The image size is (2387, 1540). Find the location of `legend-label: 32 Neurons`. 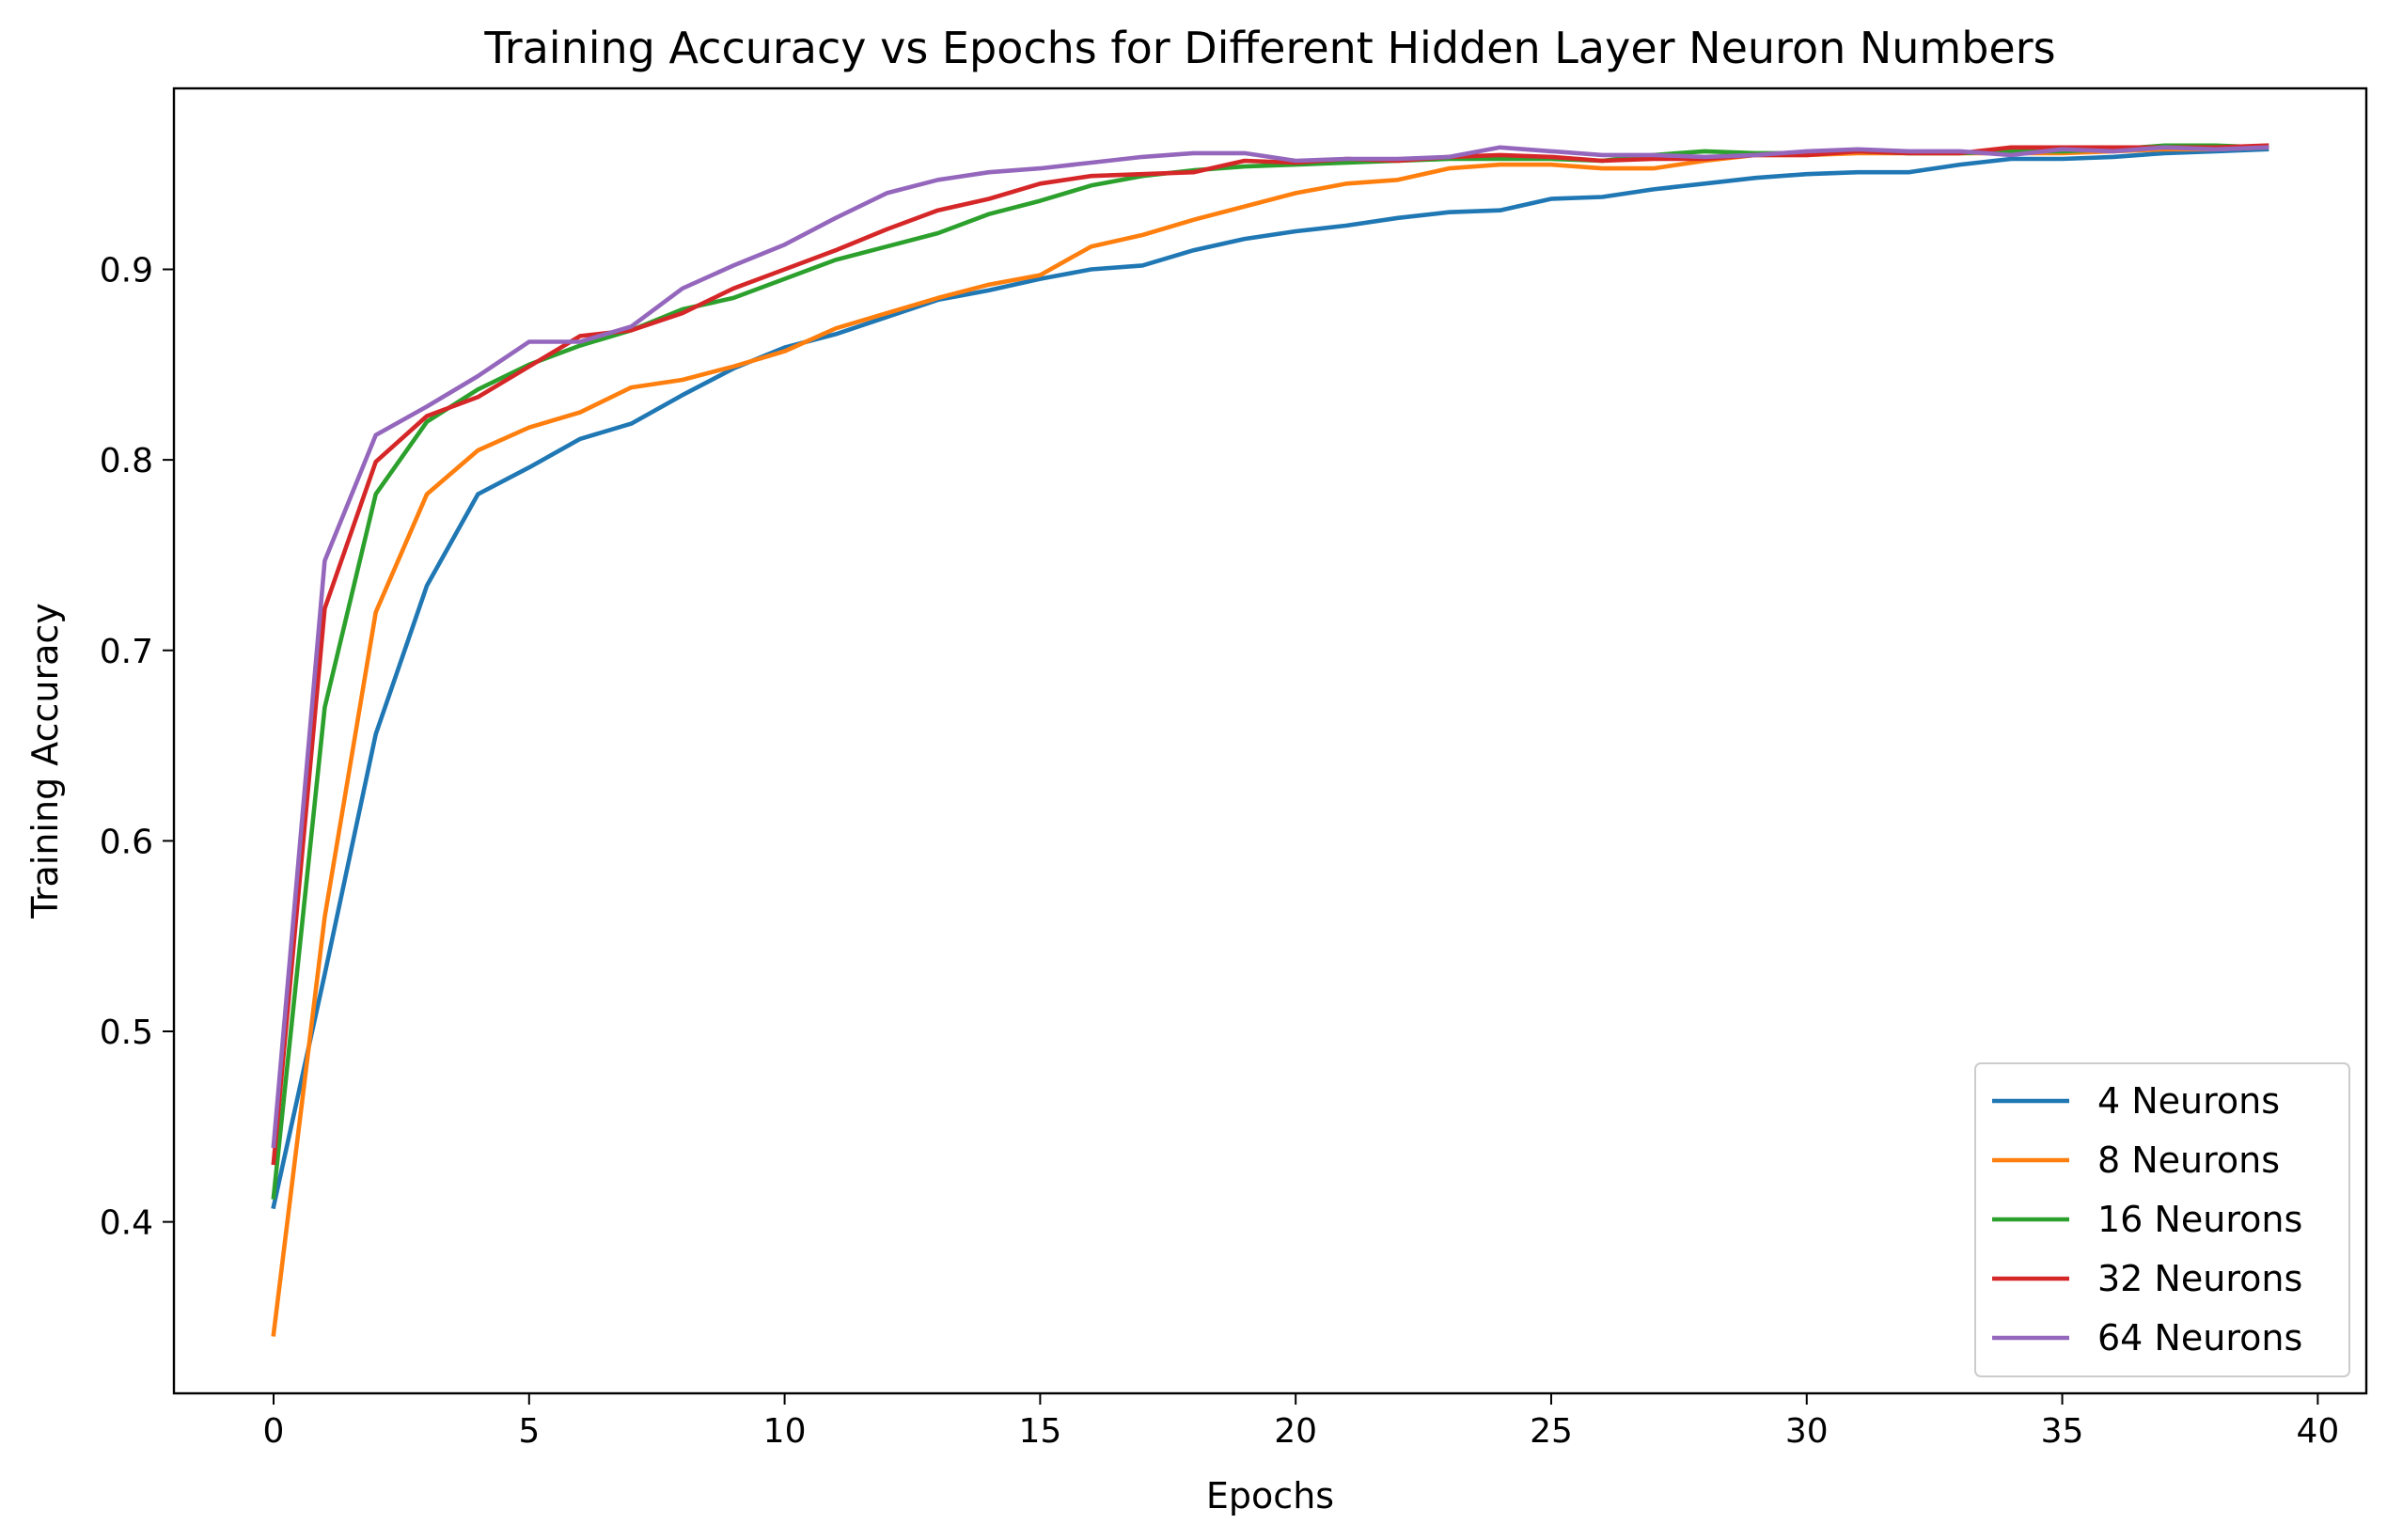

legend-label: 32 Neurons is located at coordinates (2199, 1278).